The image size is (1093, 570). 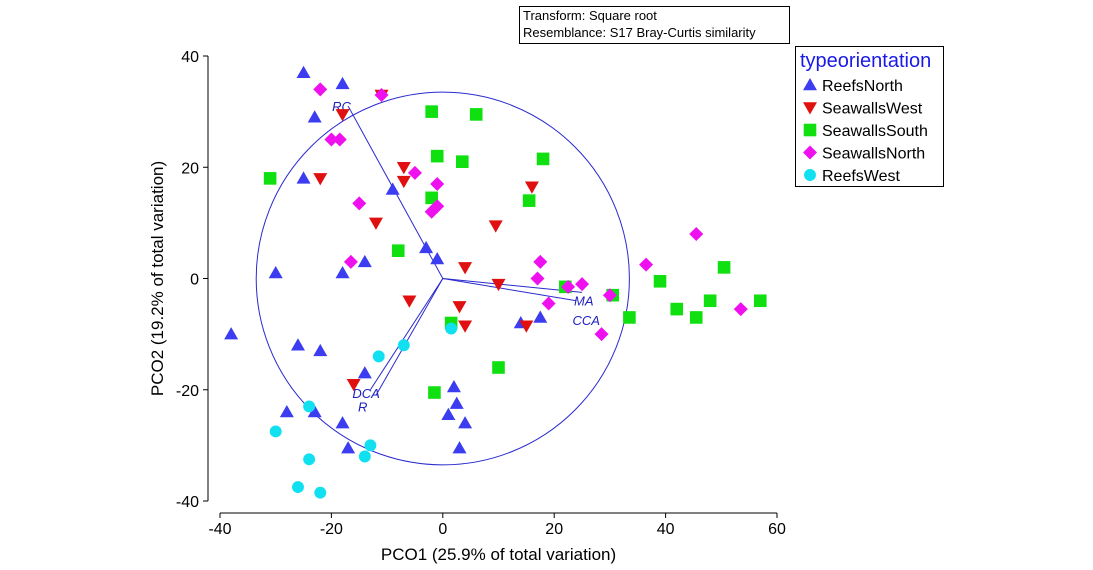 I want to click on x-tick-label: 0, so click(x=442, y=529).